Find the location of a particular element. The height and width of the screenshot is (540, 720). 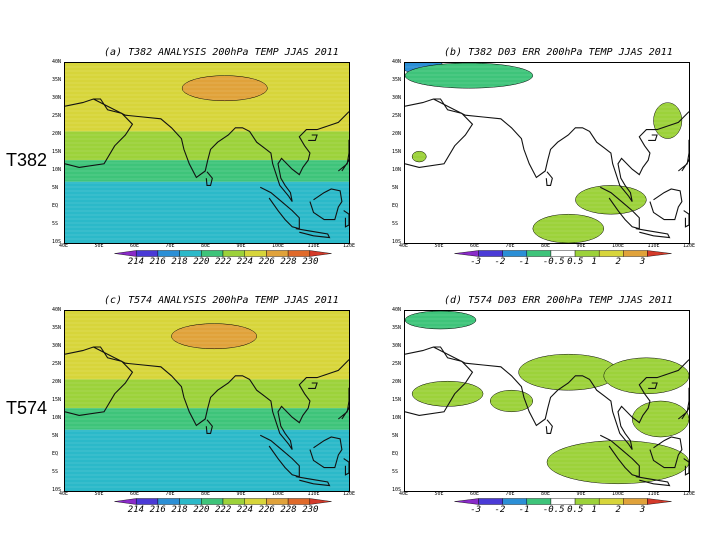

colorbar-label: 228 is located at coordinates (288, 510).